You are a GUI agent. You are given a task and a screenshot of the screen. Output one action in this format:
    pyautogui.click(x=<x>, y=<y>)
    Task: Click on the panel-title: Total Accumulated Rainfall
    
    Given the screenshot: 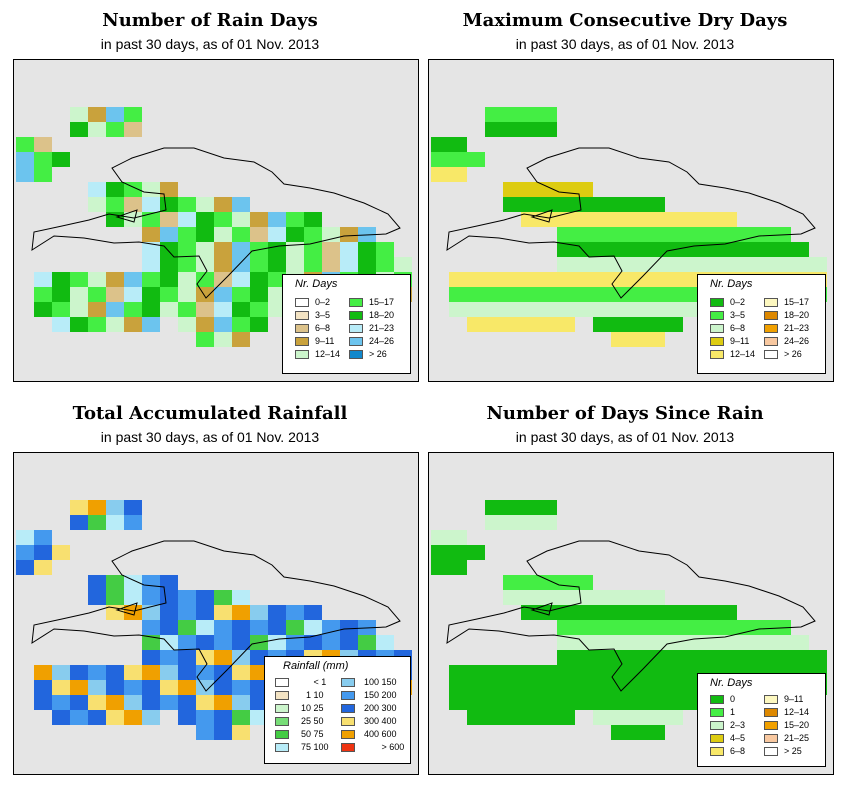 What is the action you would take?
    pyautogui.click(x=210, y=413)
    